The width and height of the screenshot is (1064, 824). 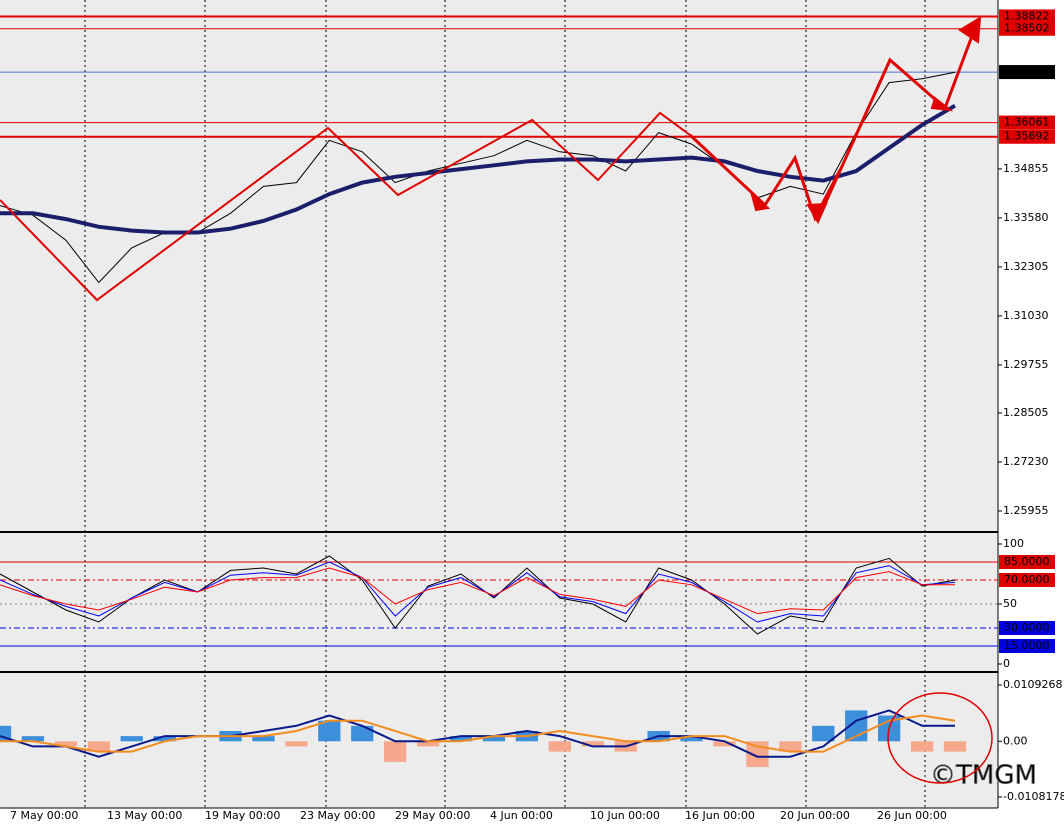 I want to click on y-tick-label: 0.0109268, so click(x=1033, y=684).